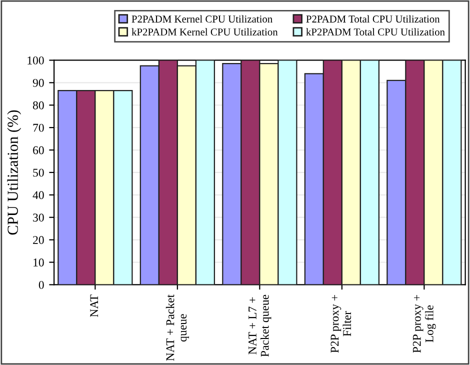 The height and width of the screenshot is (365, 470). Describe the element at coordinates (94, 306) in the screenshot. I see `x-tick-label: NAT` at that location.